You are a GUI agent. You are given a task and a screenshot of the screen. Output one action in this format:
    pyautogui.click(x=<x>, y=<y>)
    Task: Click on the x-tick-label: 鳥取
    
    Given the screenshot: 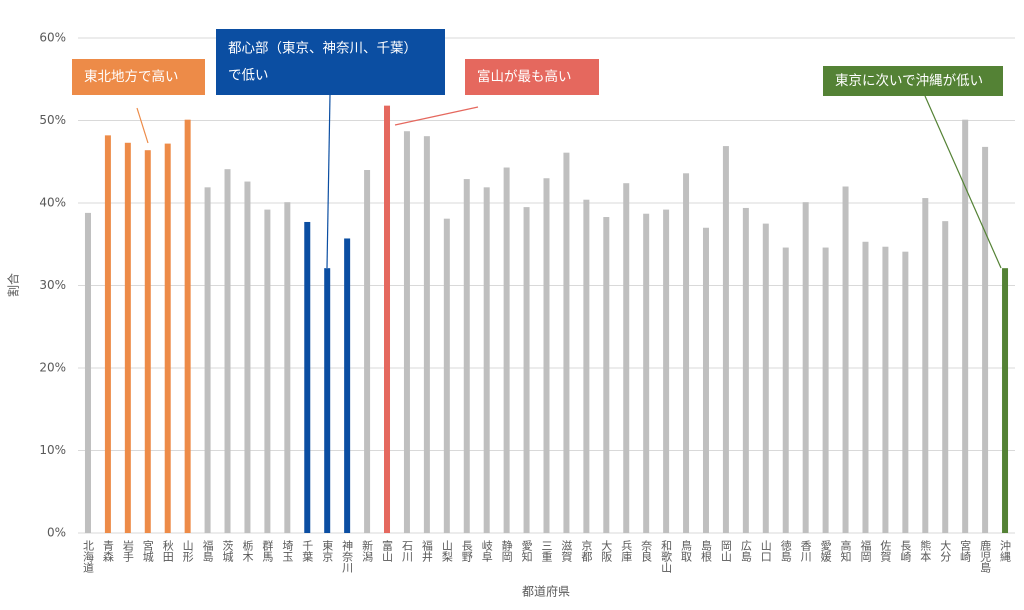 What is the action you would take?
    pyautogui.click(x=686, y=551)
    